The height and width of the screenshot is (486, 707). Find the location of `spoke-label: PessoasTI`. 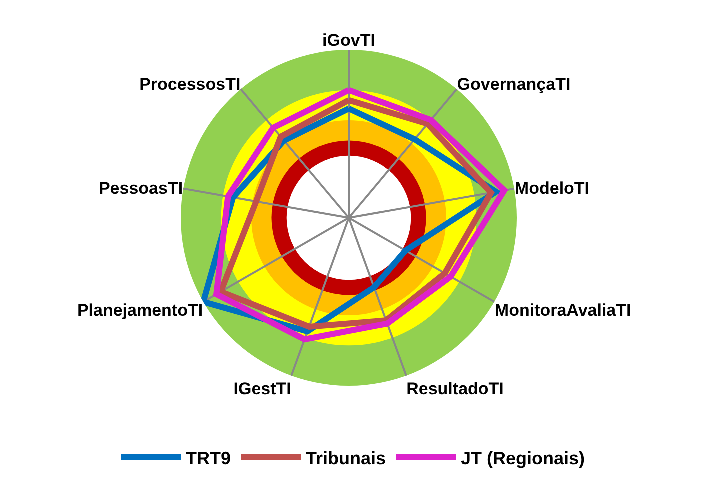

spoke-label: PessoasTI is located at coordinates (141, 188).